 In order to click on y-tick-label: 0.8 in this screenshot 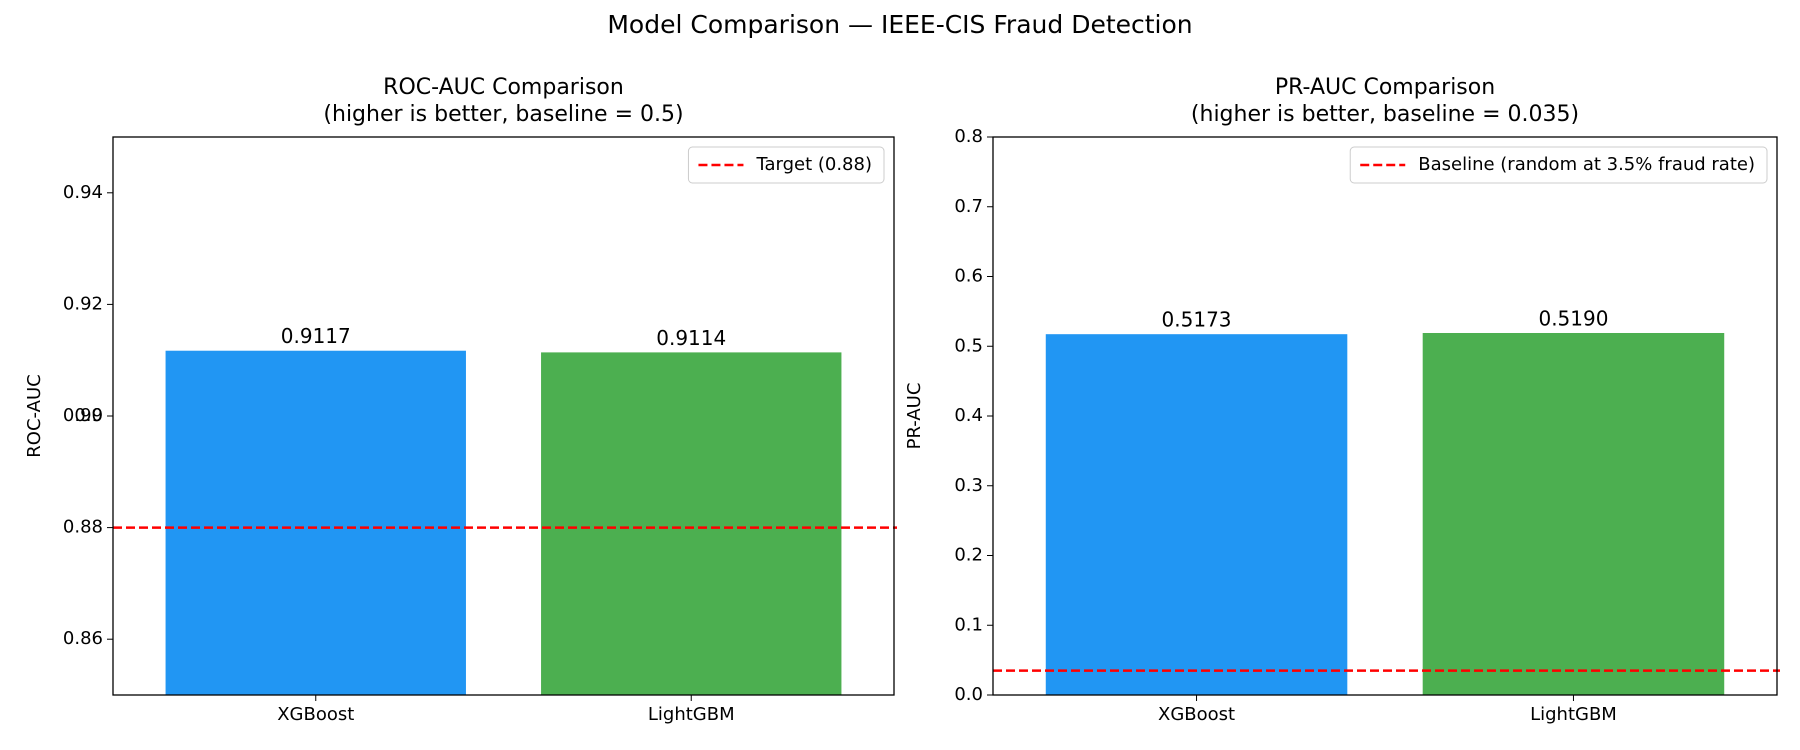, I will do `click(968, 136)`.